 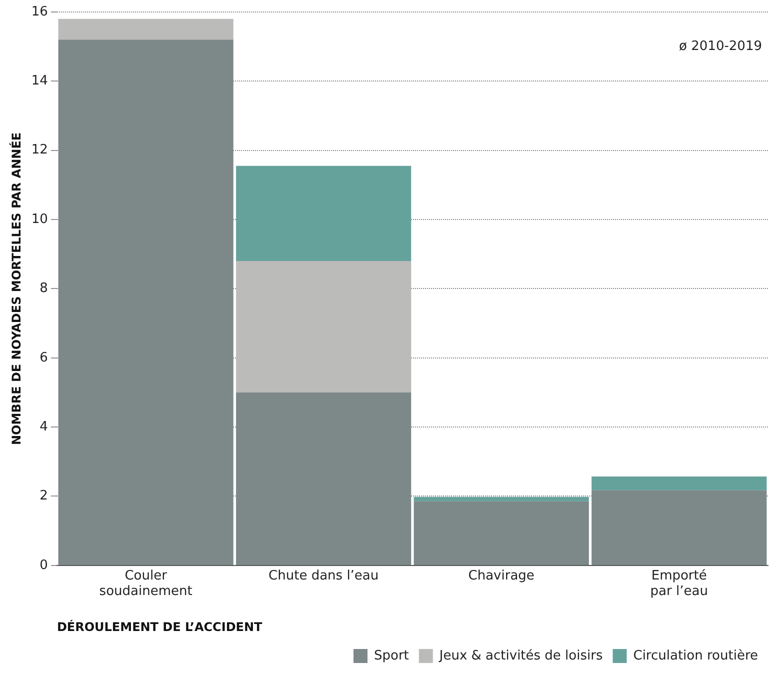 What do you see at coordinates (520, 656) in the screenshot?
I see `legend-label: Jeux & activités de loisirs` at bounding box center [520, 656].